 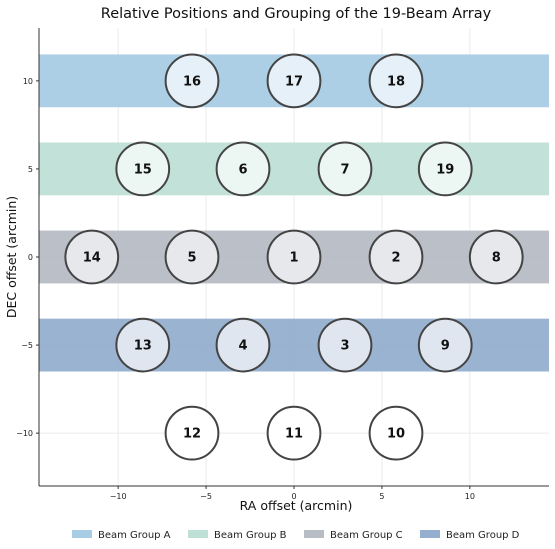 What do you see at coordinates (118, 496) in the screenshot?
I see `x-tick-label: −10` at bounding box center [118, 496].